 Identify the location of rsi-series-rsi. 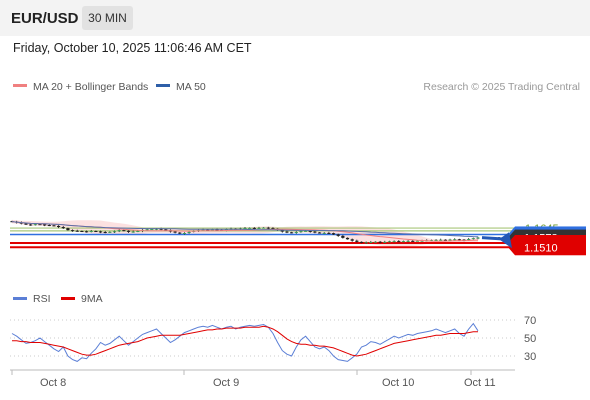
(245, 342).